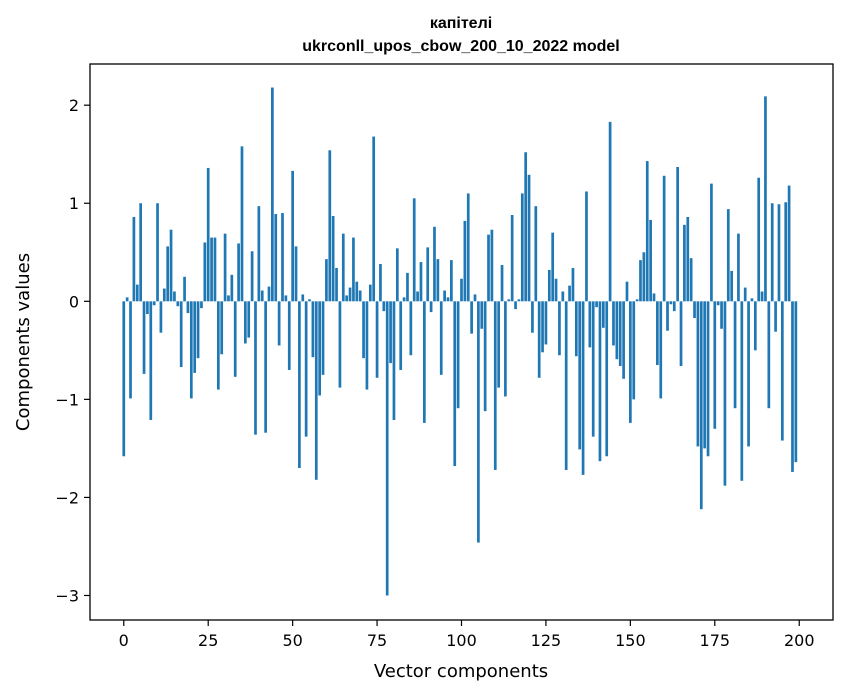  Describe the element at coordinates (715, 640) in the screenshot. I see `x-tick-label: 175` at that location.